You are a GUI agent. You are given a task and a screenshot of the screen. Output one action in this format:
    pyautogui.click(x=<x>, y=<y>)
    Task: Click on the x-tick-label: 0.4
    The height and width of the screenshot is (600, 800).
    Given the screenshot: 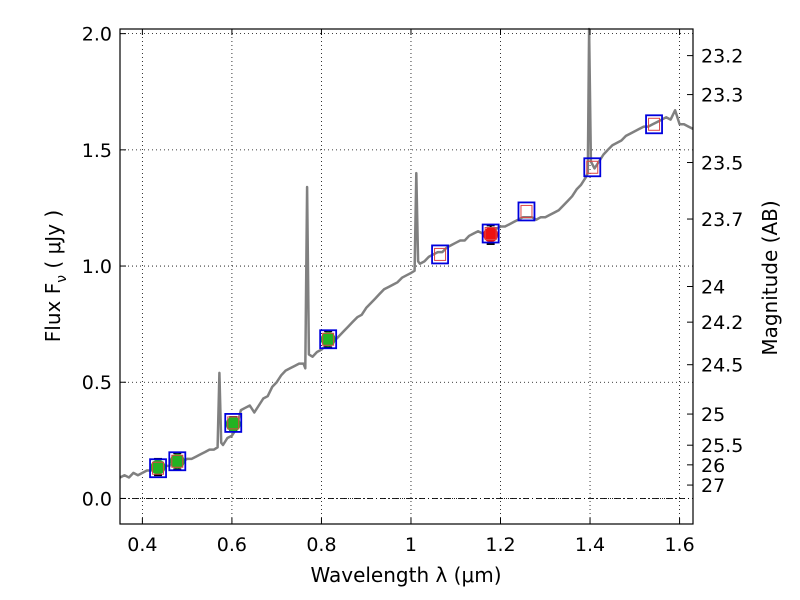 What is the action you would take?
    pyautogui.click(x=142, y=545)
    